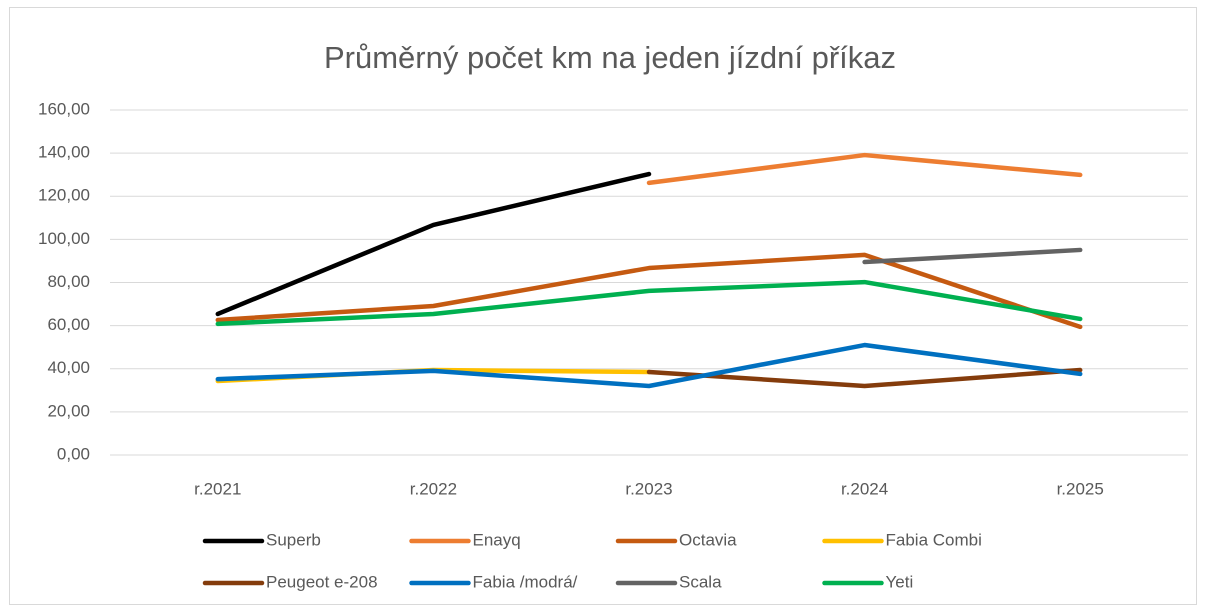  I want to click on x-tick-label: r.2021, so click(217, 488).